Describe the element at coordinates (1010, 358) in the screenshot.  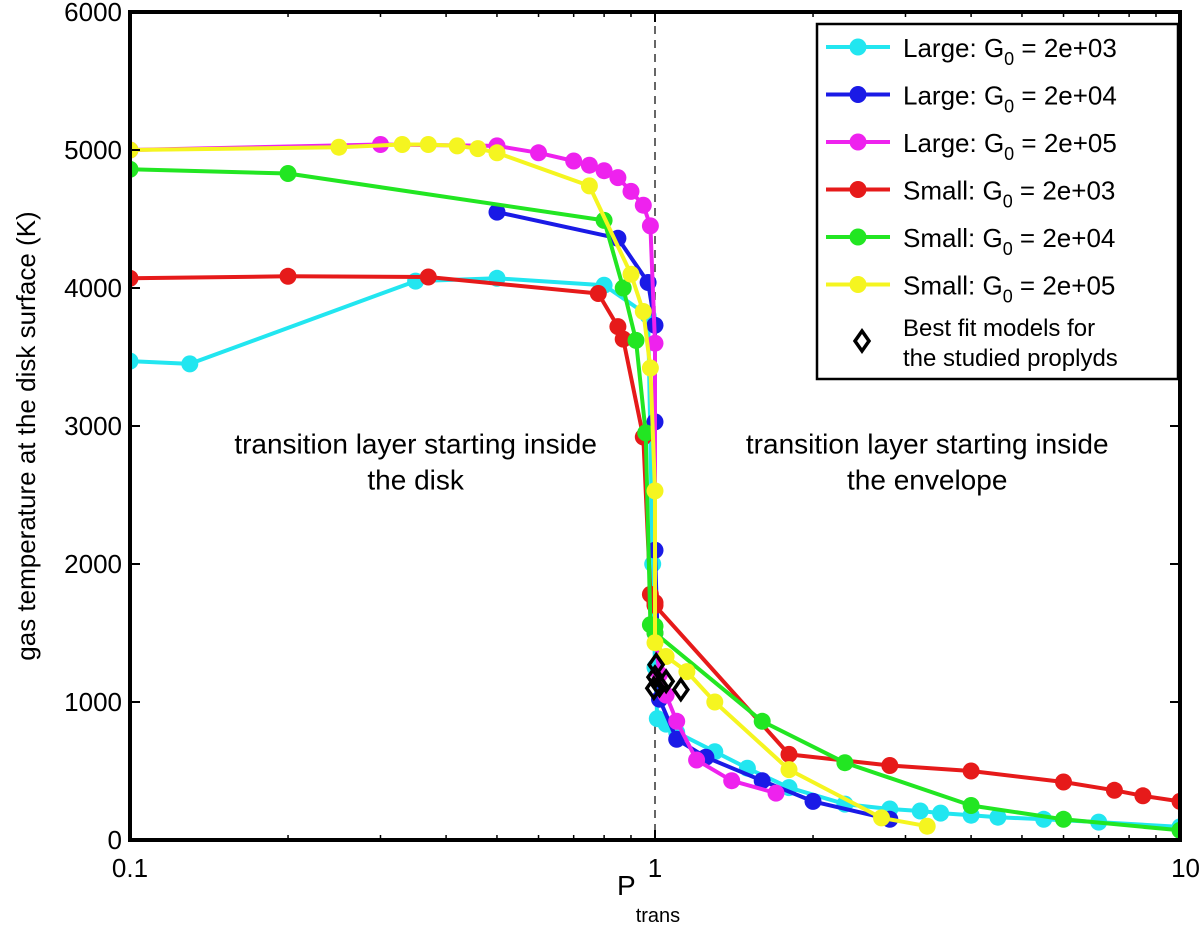
I see `legend-best-fit-line: the studied proplyds` at that location.